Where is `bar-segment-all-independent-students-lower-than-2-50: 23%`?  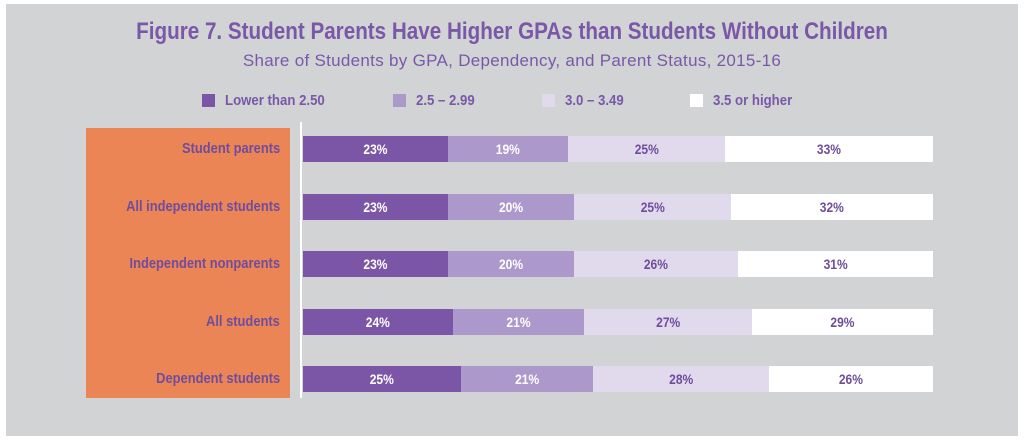
bar-segment-all-independent-students-lower-than-2-50: 23% is located at coordinates (375, 207).